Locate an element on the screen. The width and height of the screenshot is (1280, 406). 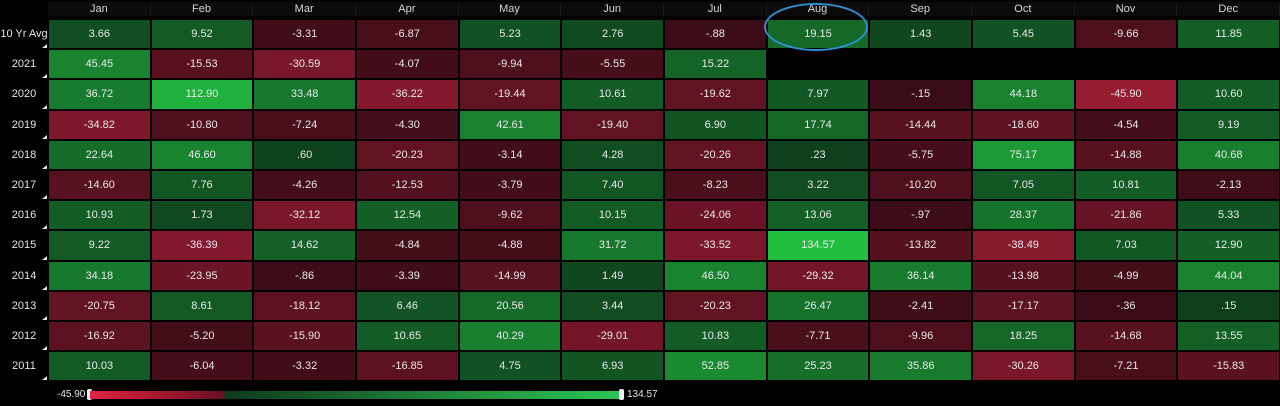
legend-min-handle is located at coordinates (89, 394).